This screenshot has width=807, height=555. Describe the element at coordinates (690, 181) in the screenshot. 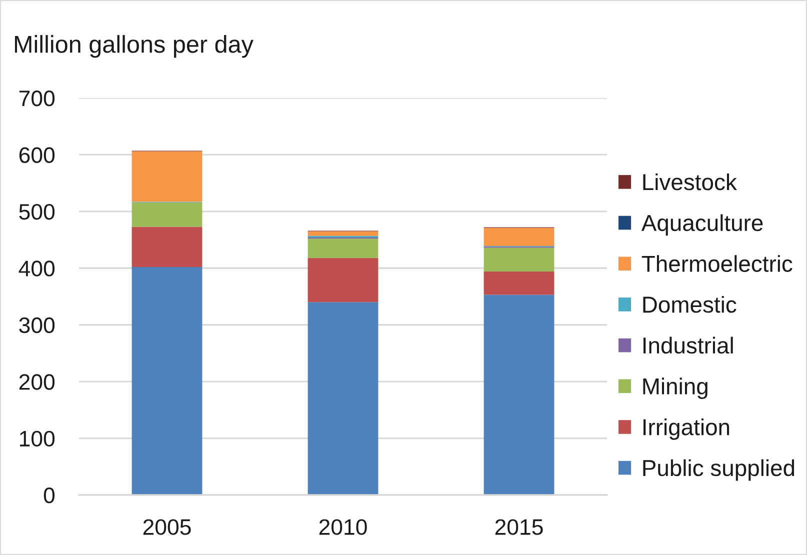

I see `legend-label: Livestock` at that location.